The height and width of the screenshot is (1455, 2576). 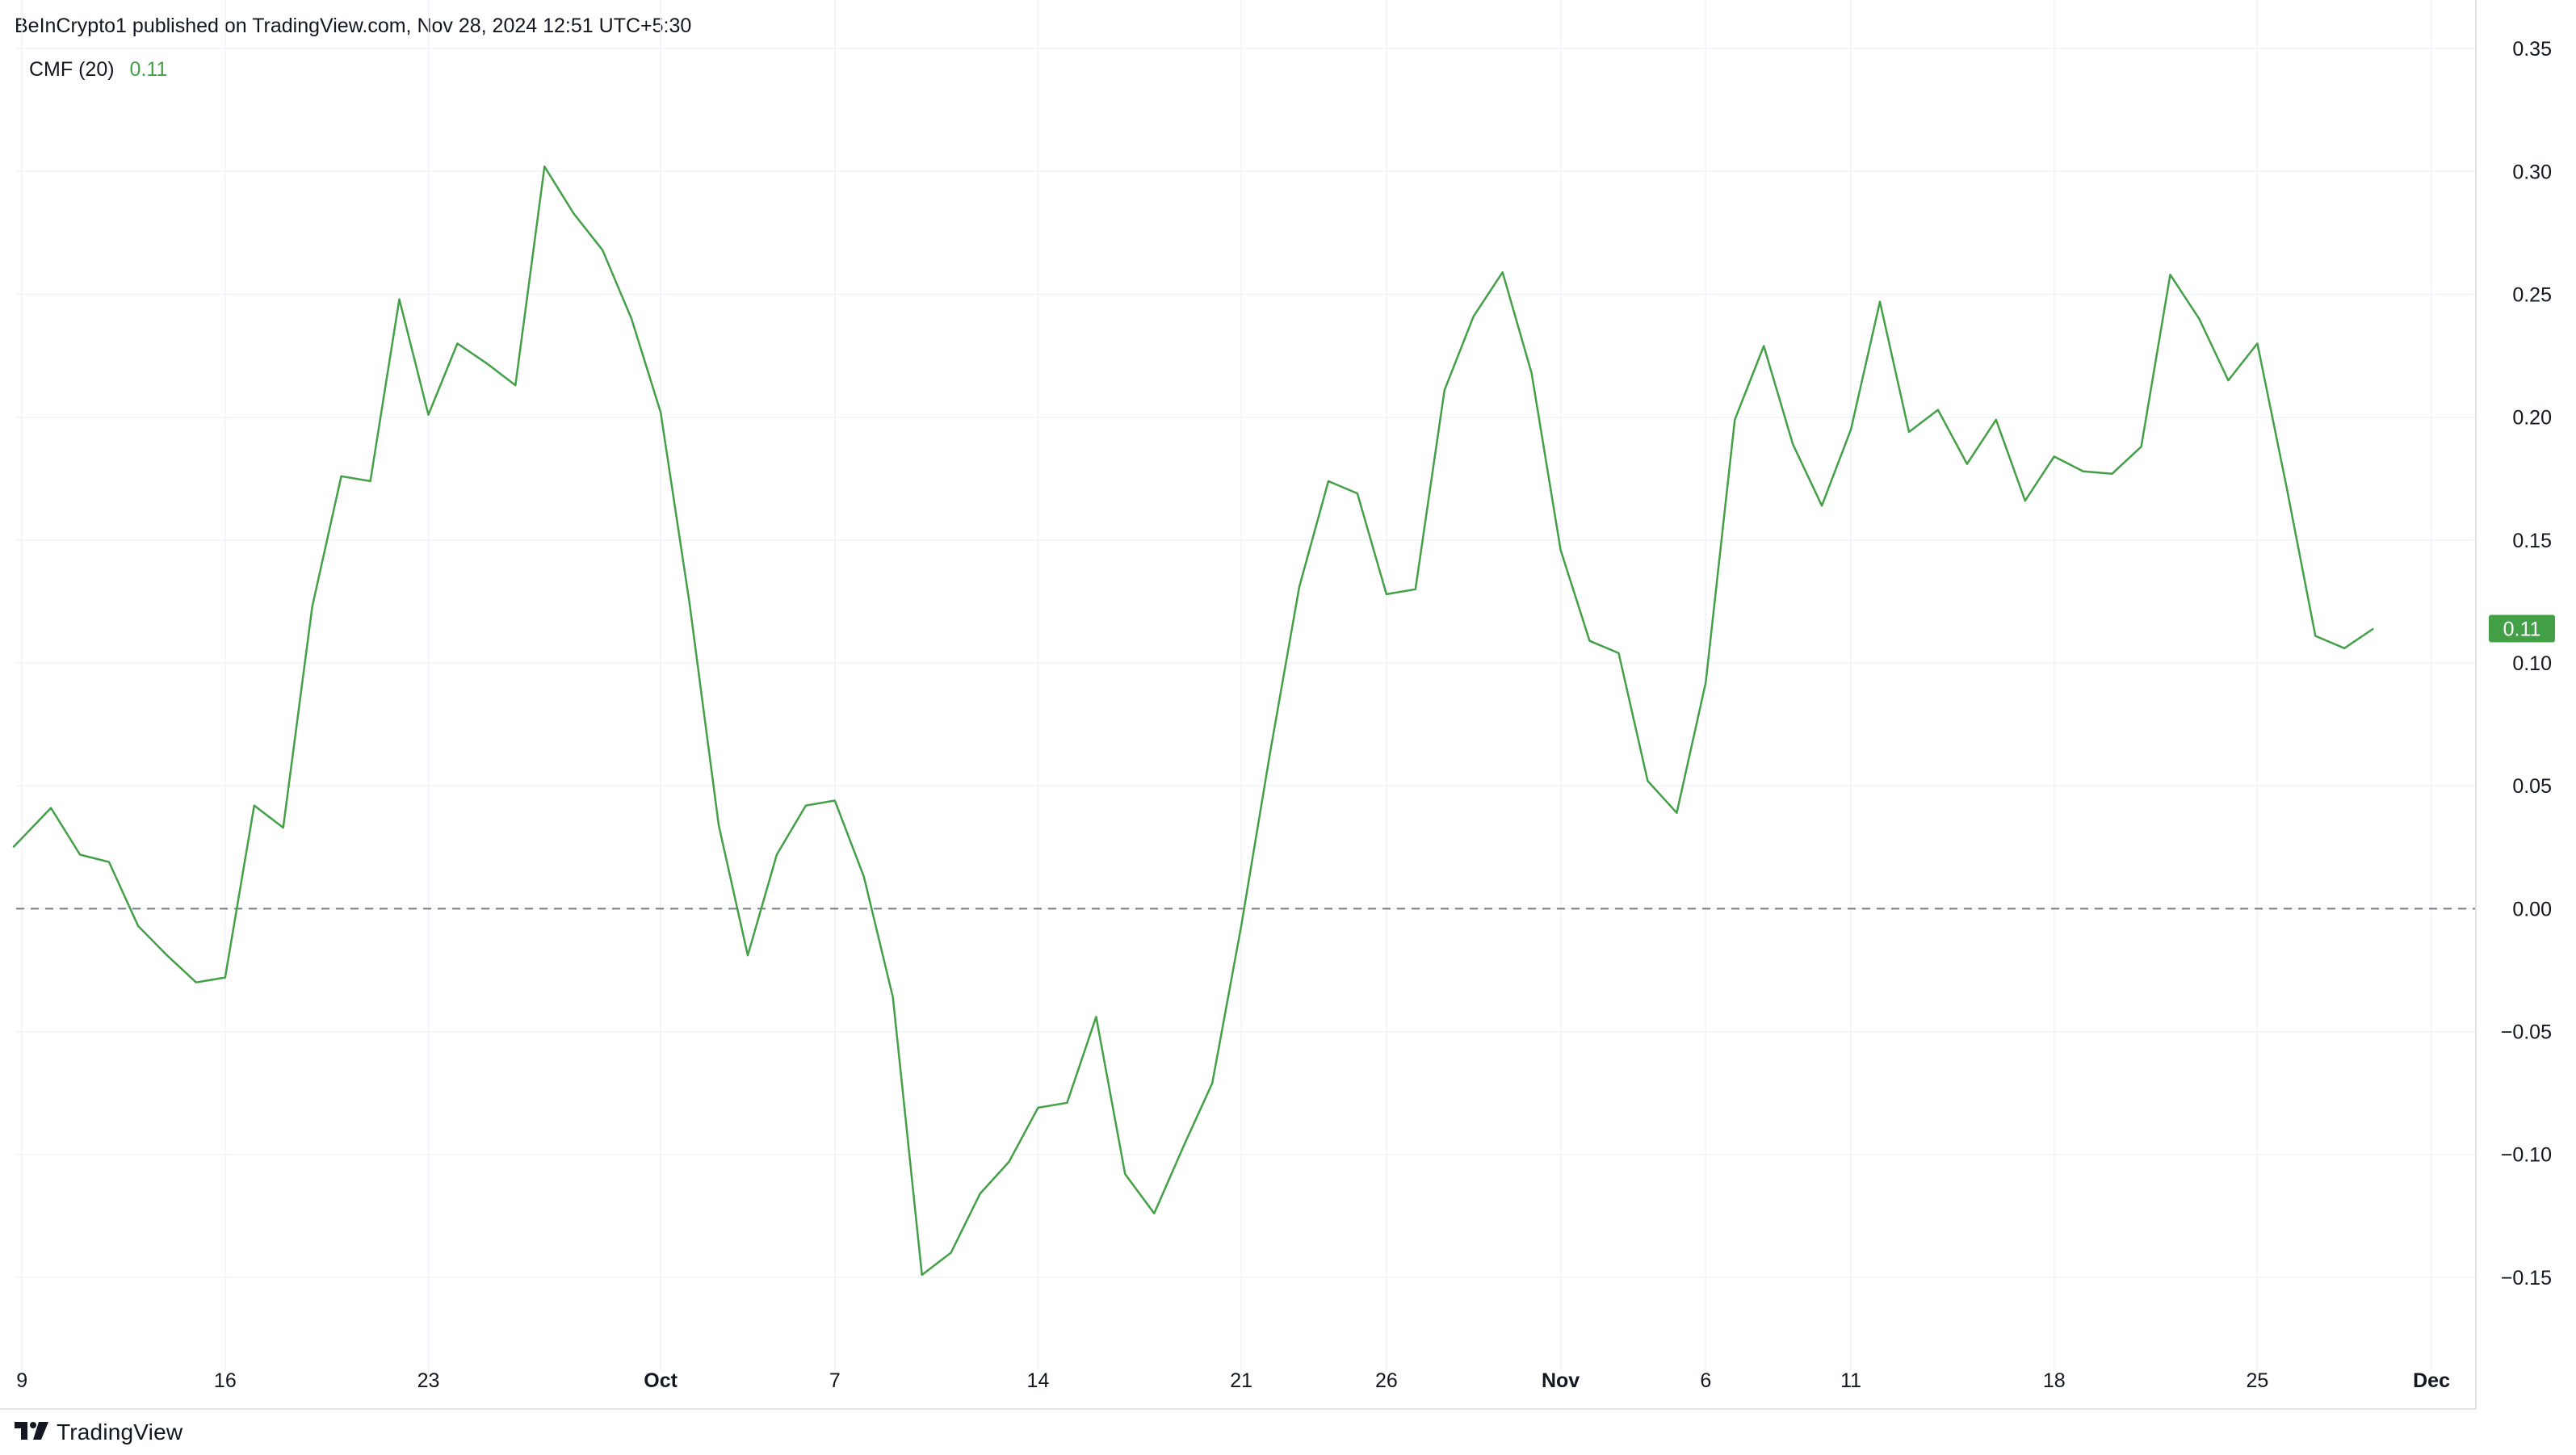 I want to click on y-tick-label: 0.10, so click(x=2532, y=663).